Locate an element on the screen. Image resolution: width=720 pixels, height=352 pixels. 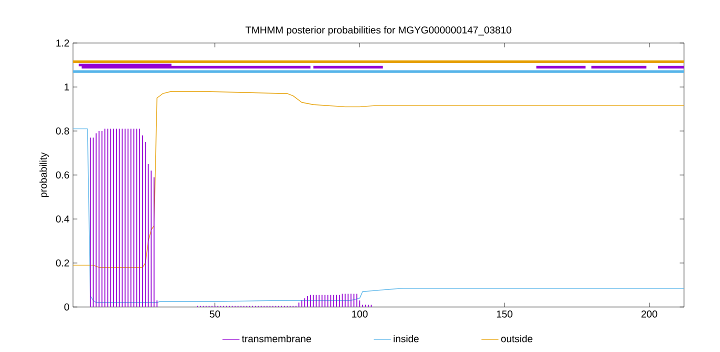
x-tick-label: 200 is located at coordinates (649, 314).